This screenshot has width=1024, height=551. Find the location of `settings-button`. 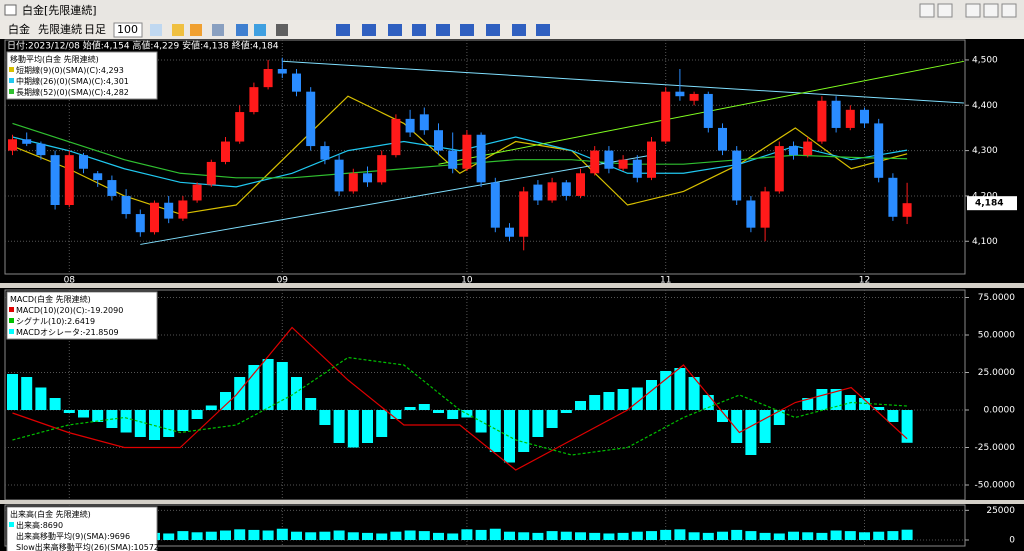

settings-button is located at coordinates (945, 10).